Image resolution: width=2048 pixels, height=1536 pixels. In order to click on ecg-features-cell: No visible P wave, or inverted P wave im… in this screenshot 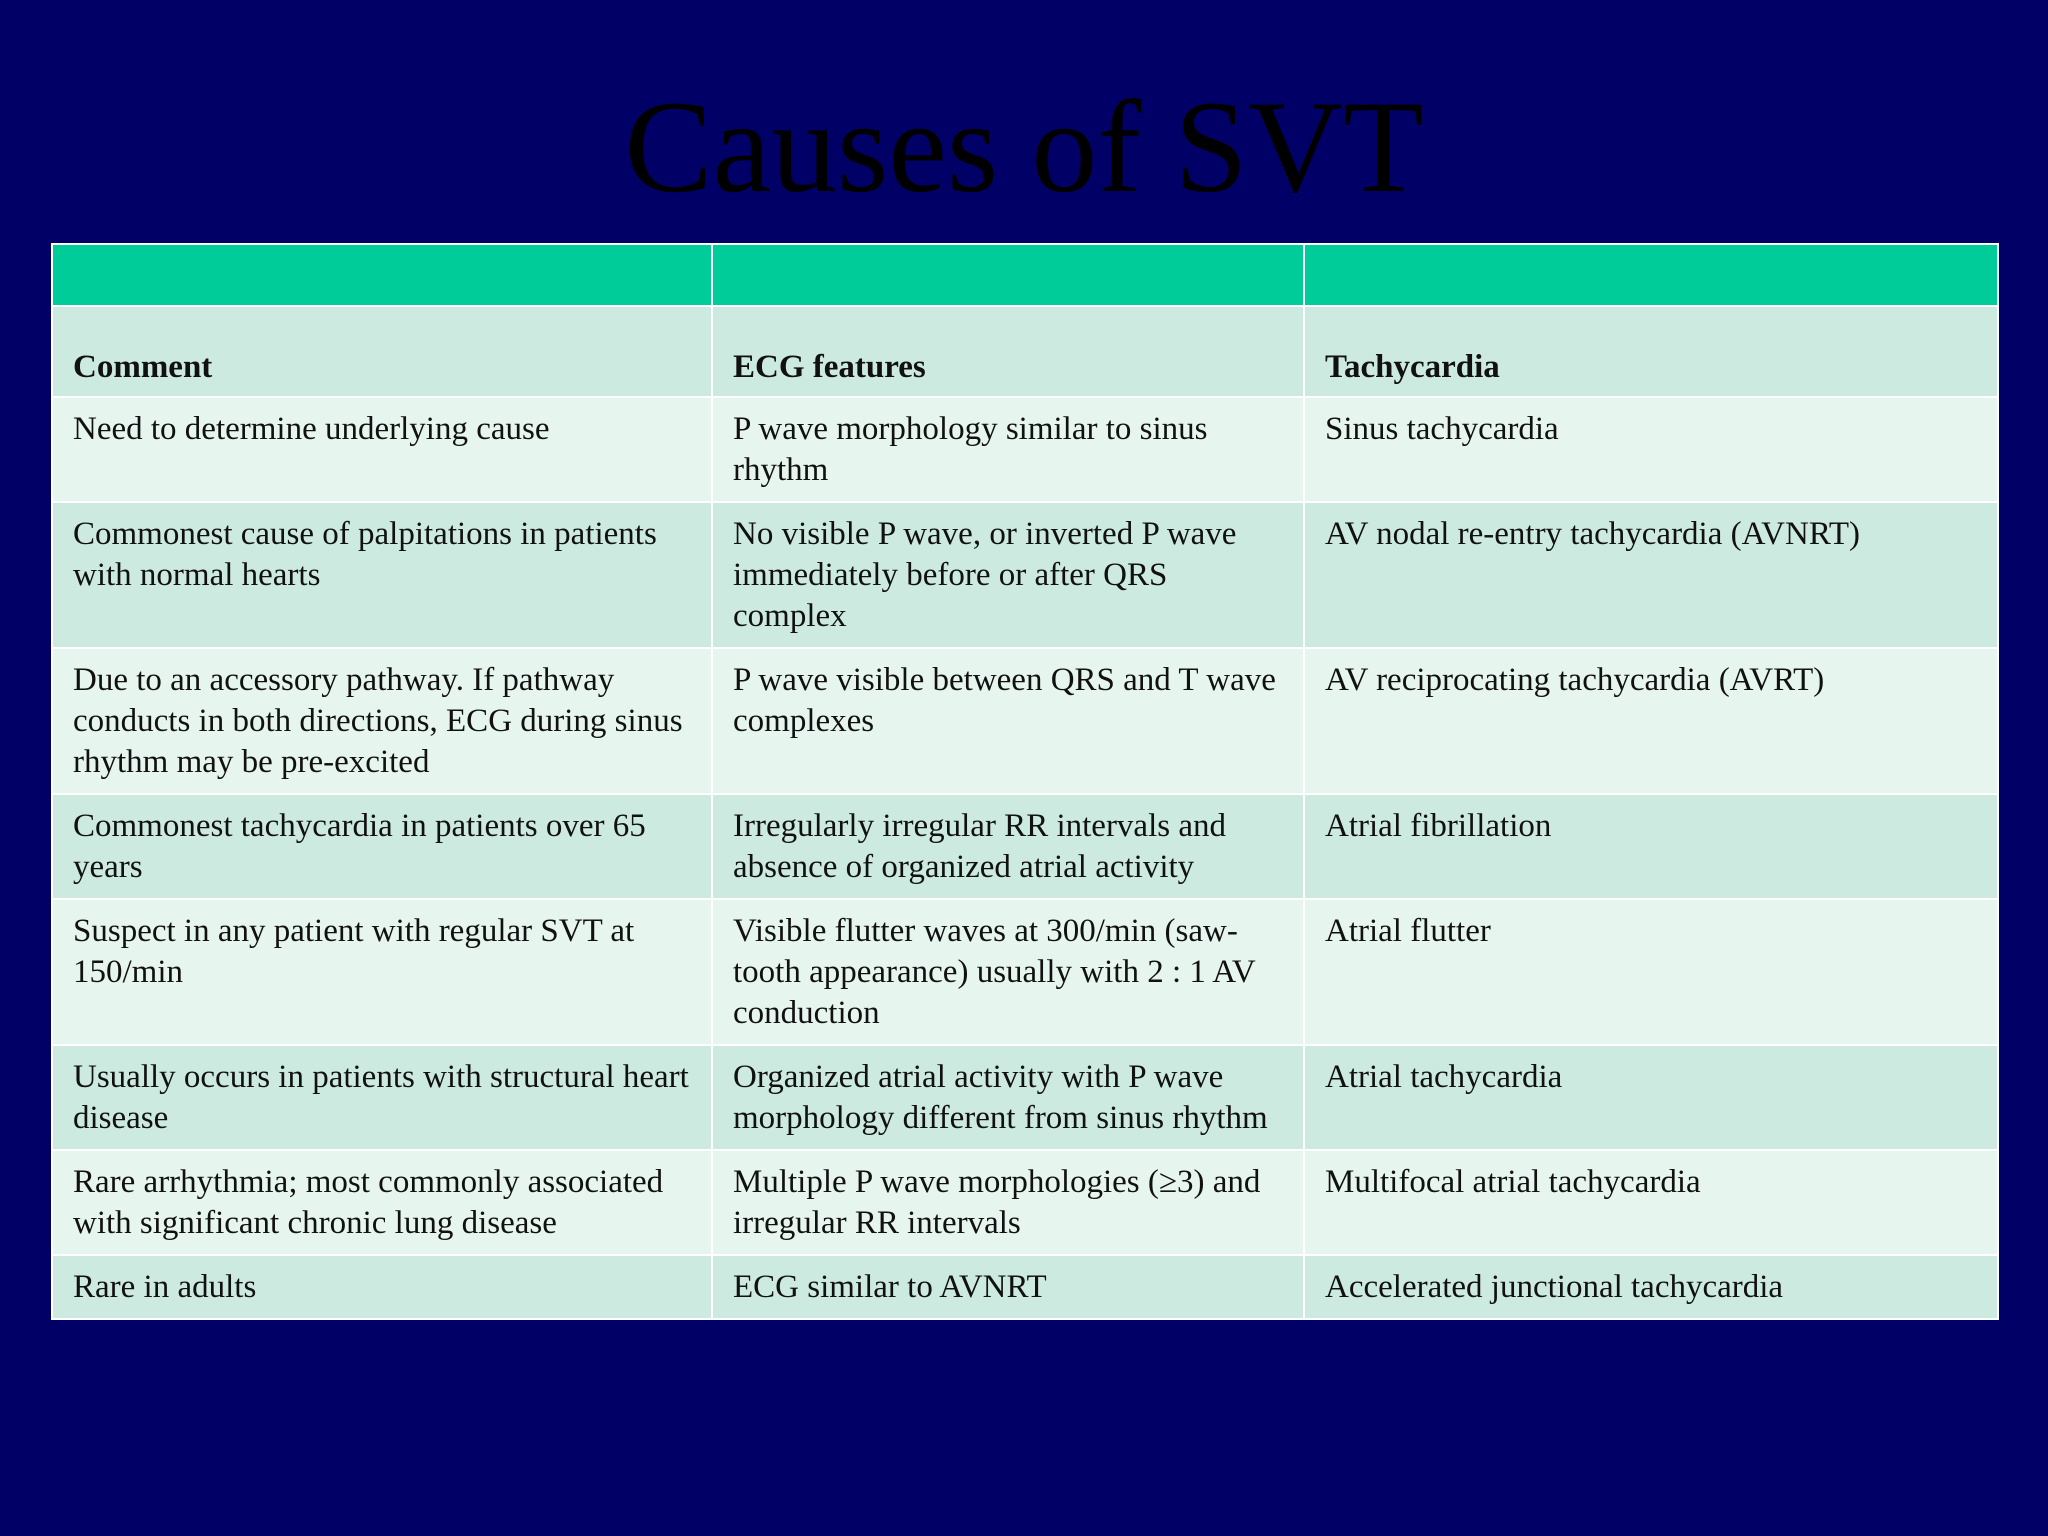, I will do `click(1008, 575)`.